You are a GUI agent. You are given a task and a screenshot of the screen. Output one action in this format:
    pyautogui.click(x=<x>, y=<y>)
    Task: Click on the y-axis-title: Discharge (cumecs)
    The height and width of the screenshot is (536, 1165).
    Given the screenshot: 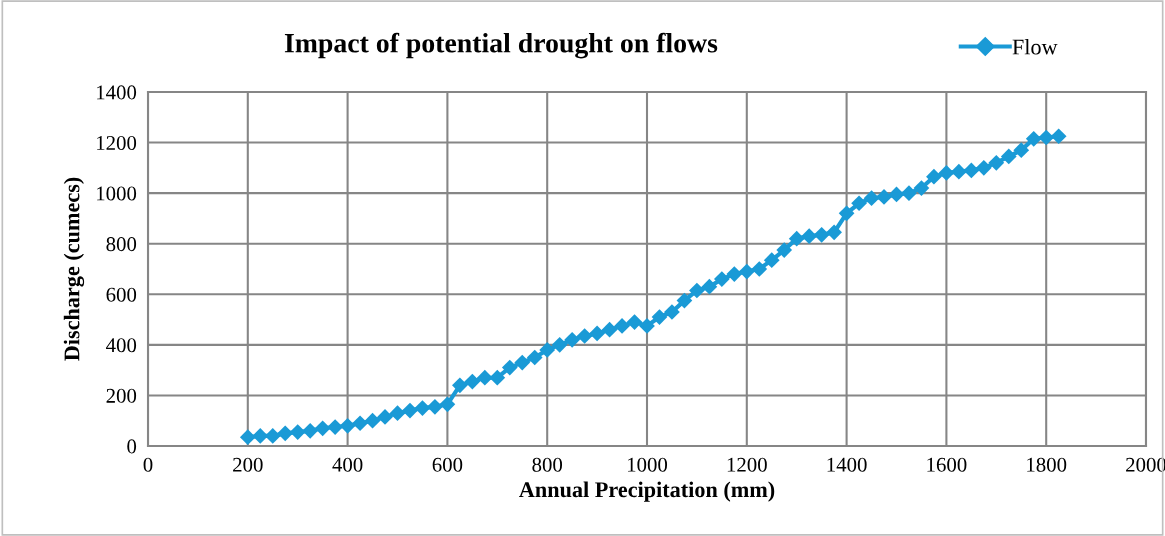 What is the action you would take?
    pyautogui.click(x=74, y=269)
    